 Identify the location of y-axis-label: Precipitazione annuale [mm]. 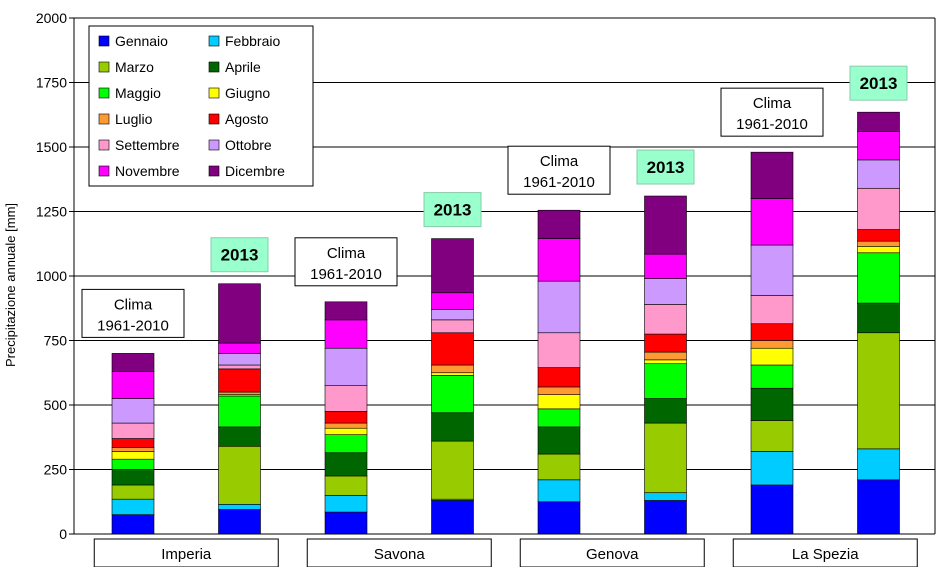
(10, 285).